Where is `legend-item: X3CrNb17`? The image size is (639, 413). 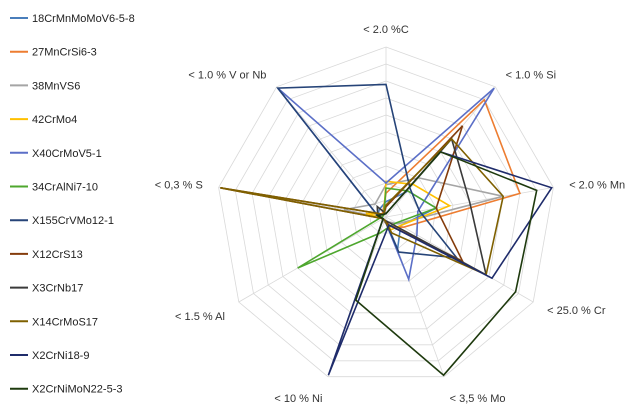 legend-item: X3CrNb17 is located at coordinates (57, 289).